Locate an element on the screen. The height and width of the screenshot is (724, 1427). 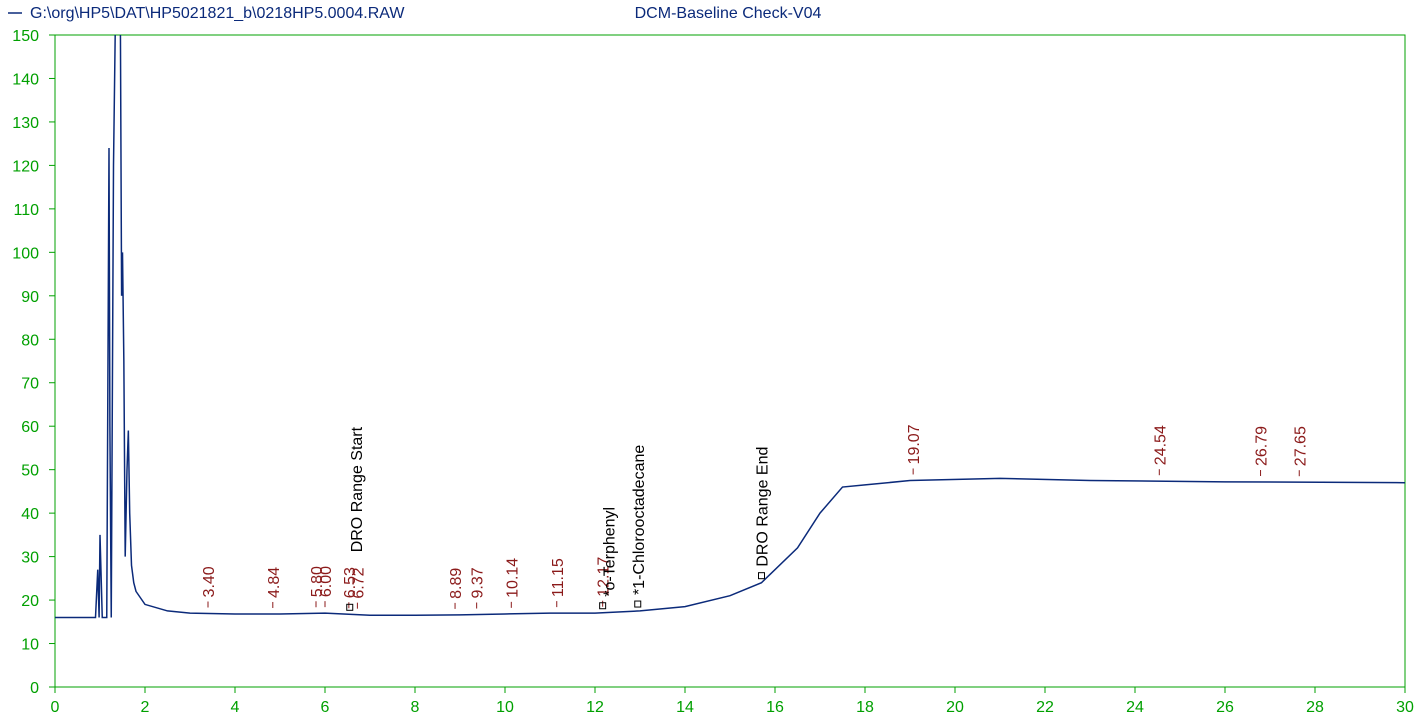
y-tick-label: 10 is located at coordinates (30, 645).